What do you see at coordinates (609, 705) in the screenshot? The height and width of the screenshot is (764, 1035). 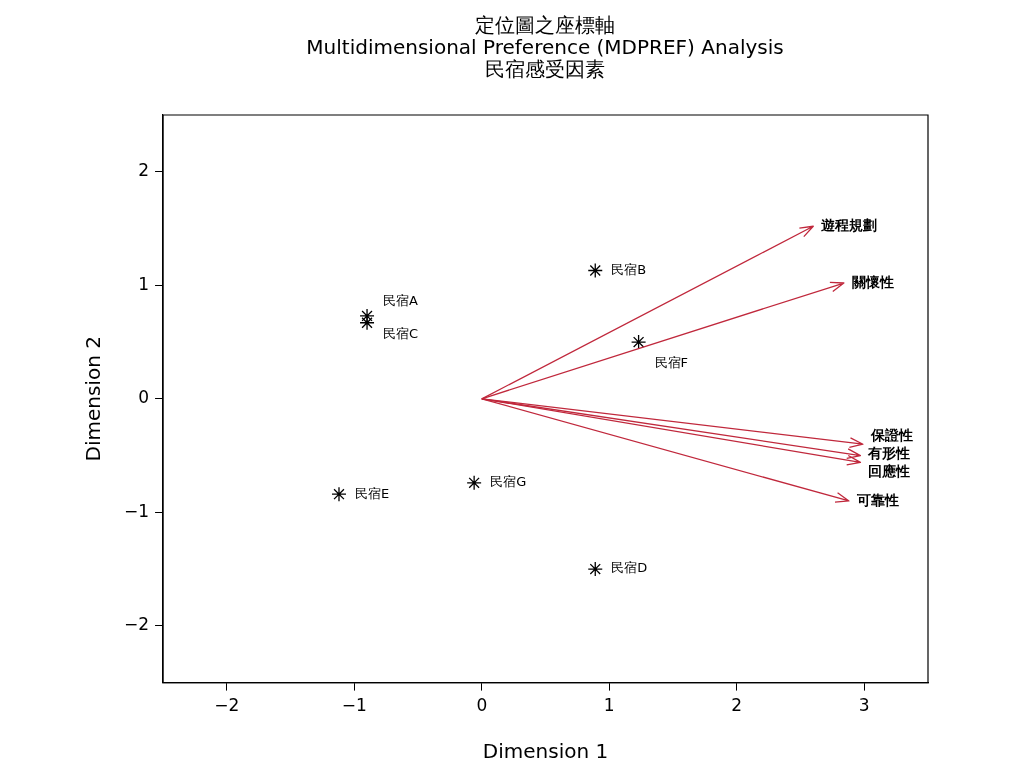 I see `x-tick-label: 1` at bounding box center [609, 705].